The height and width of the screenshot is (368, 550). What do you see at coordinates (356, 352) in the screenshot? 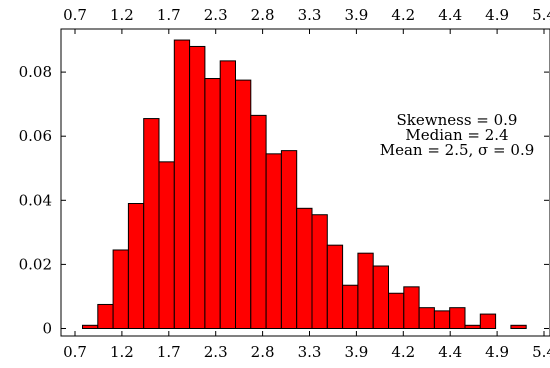
I see `x-tick-label-bottom: 3.9` at bounding box center [356, 352].